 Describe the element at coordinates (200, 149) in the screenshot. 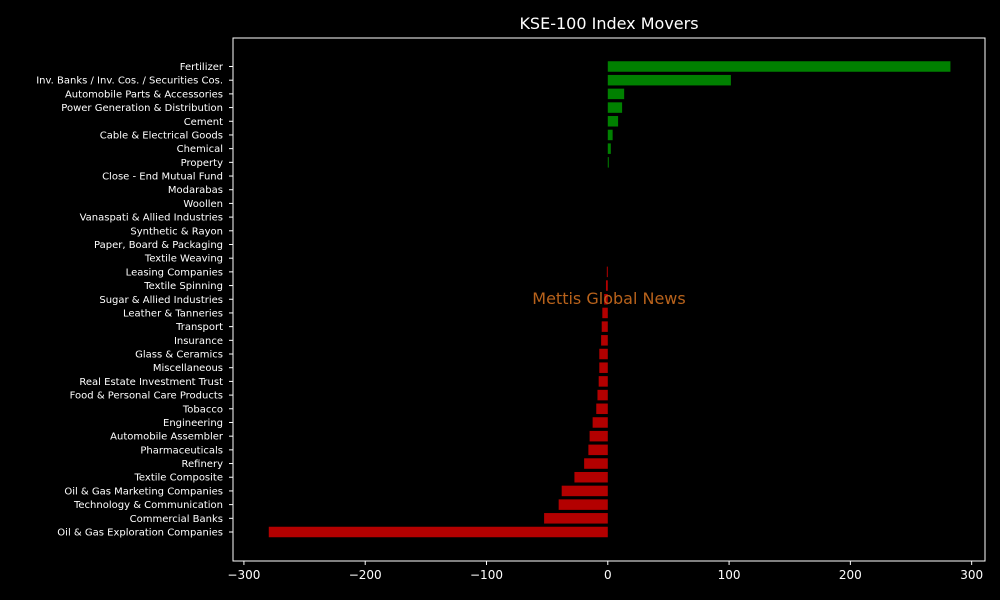

I see `category-label: Chemical` at that location.